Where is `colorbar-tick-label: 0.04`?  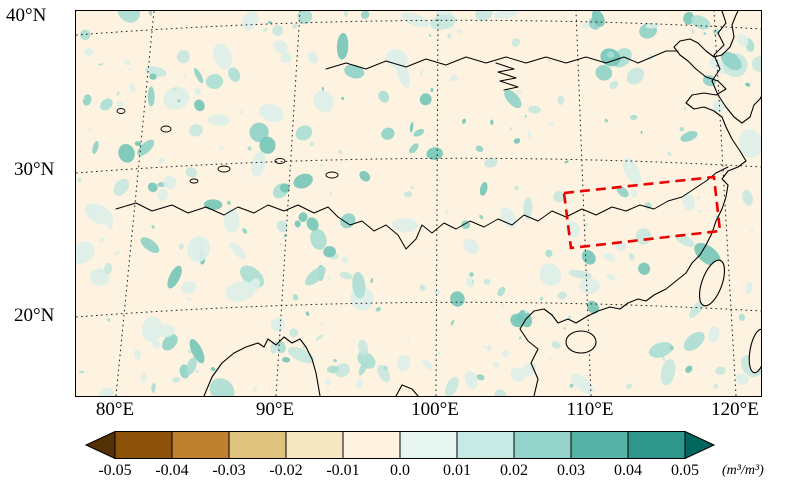
colorbar-tick-label: 0.04 is located at coordinates (628, 470).